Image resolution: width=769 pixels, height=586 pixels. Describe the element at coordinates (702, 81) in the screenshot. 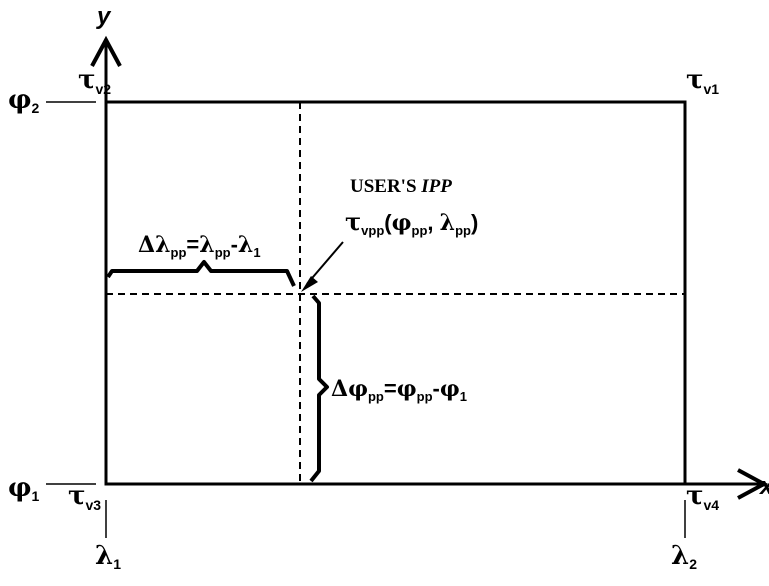

I see `tau-v1-label: τv1` at that location.